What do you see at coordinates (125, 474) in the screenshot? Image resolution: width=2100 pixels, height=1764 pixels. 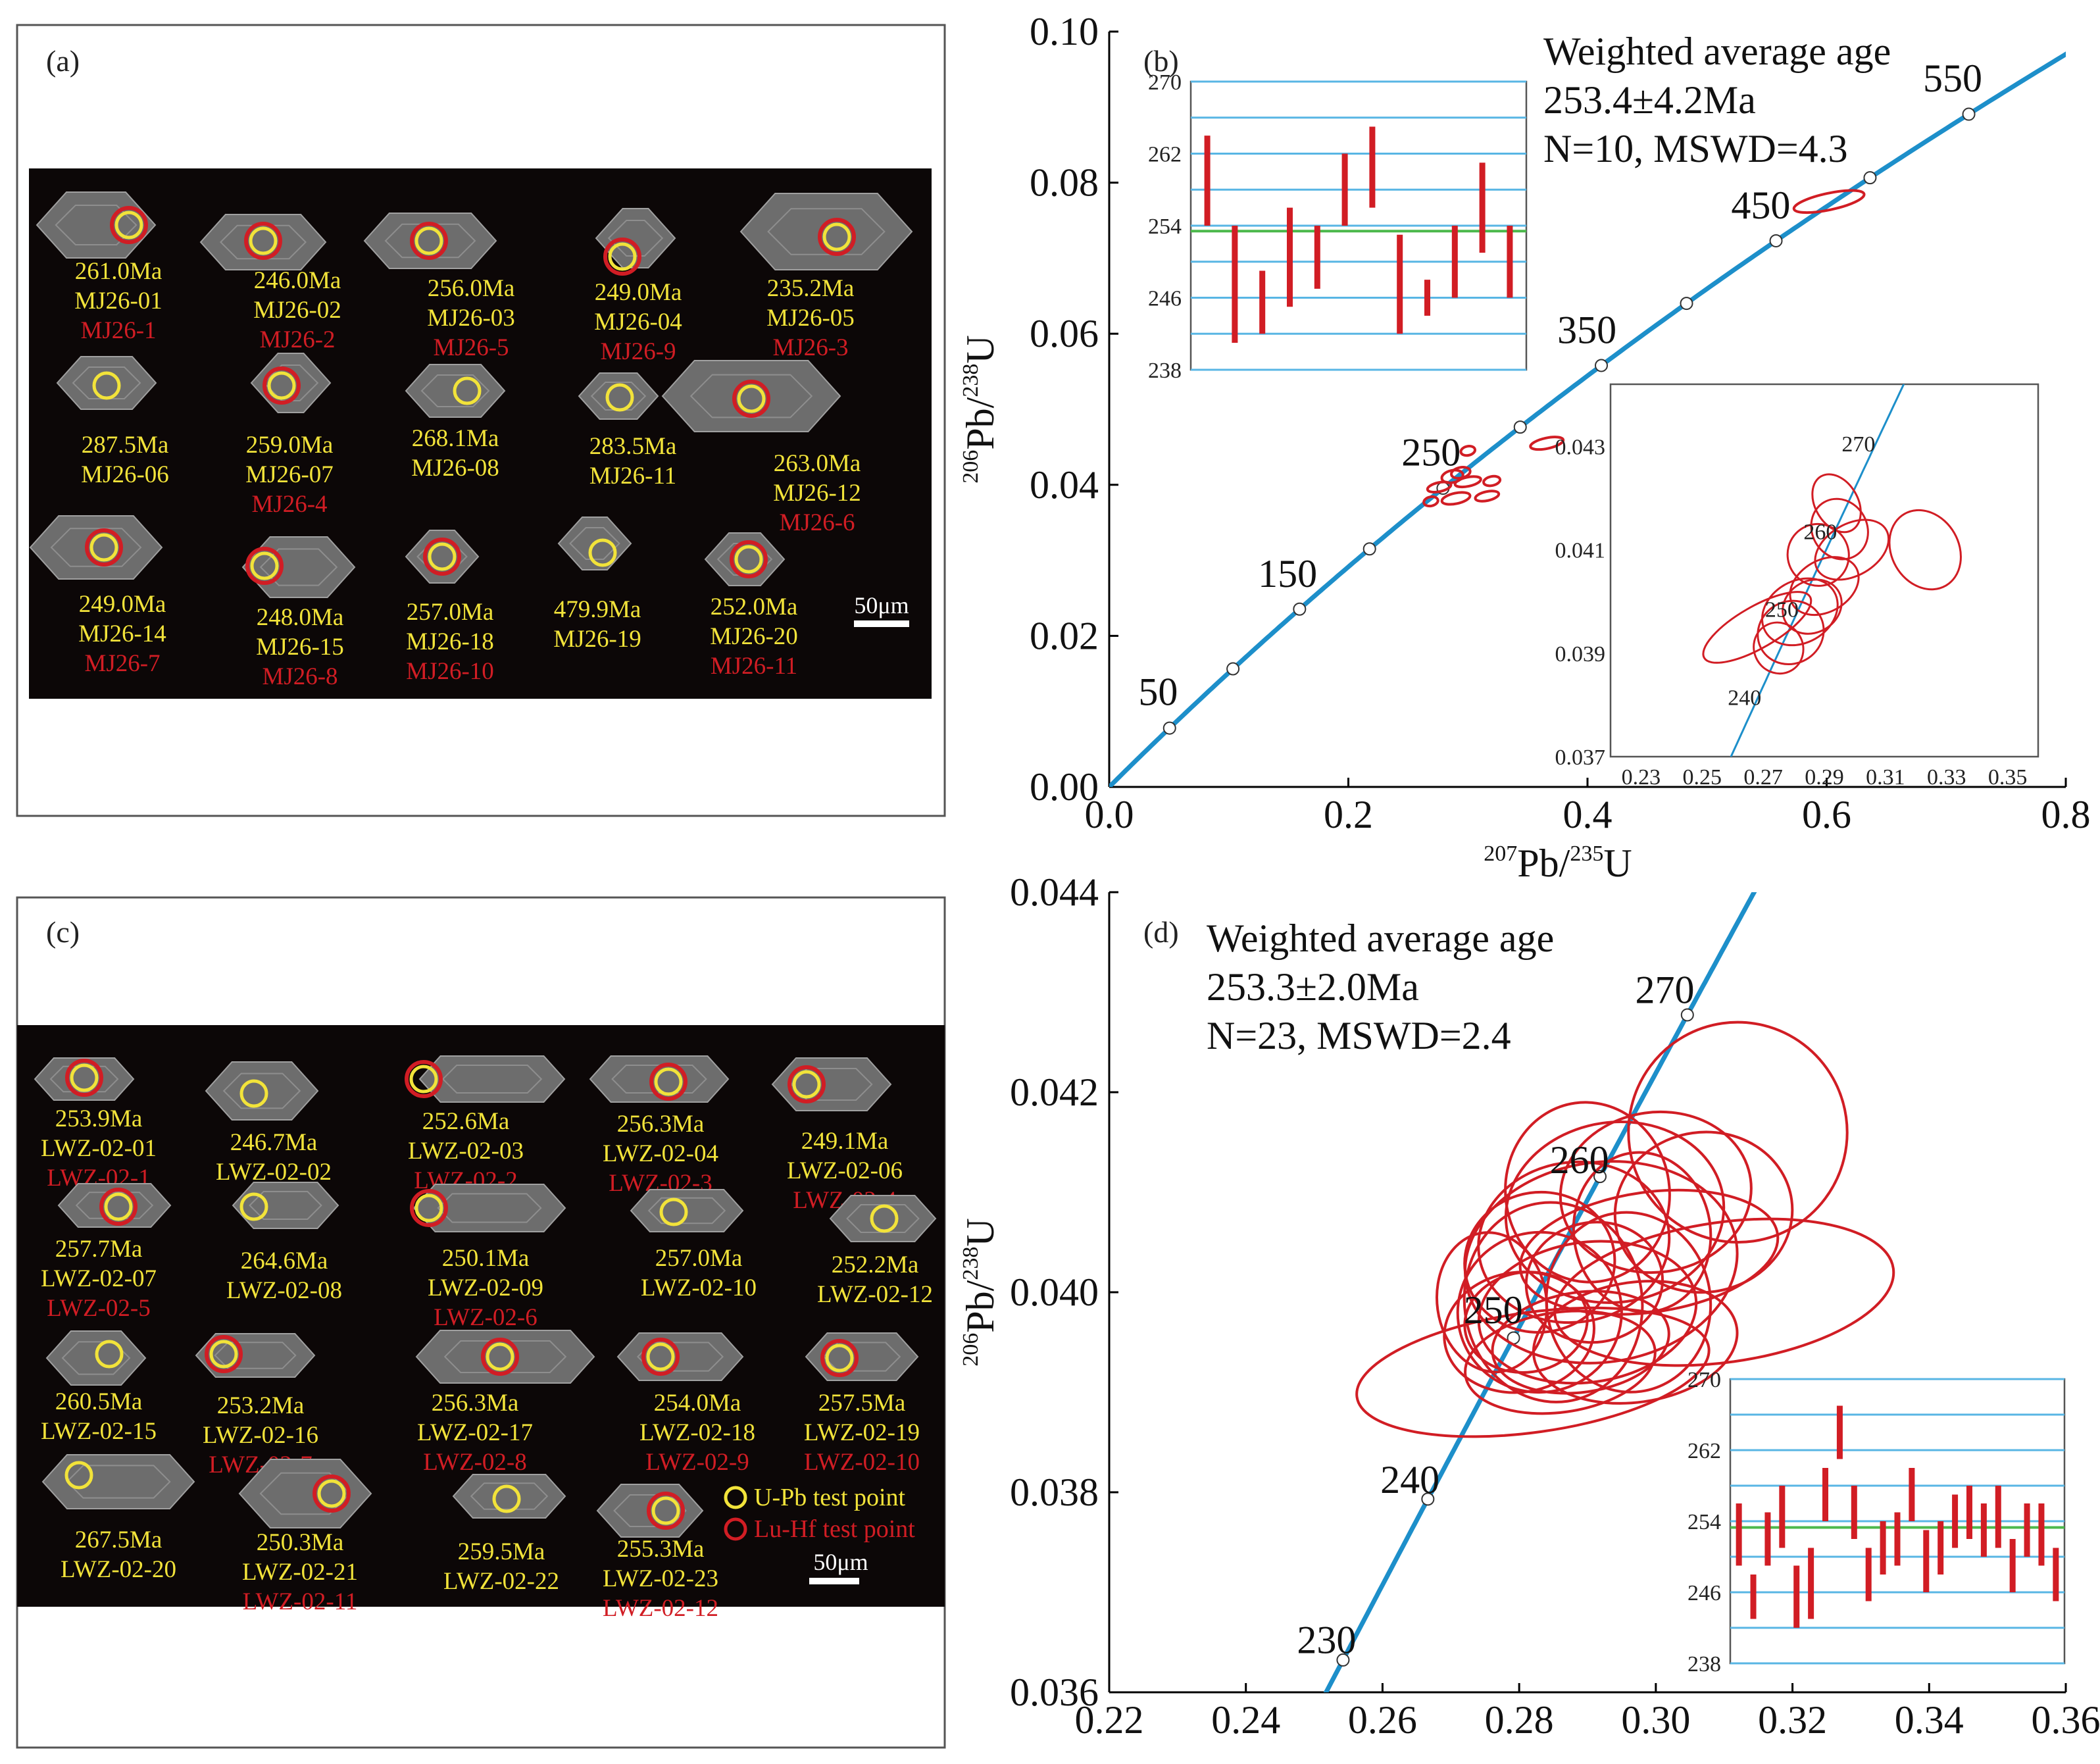 I see `grain-id: MJ26-06` at bounding box center [125, 474].